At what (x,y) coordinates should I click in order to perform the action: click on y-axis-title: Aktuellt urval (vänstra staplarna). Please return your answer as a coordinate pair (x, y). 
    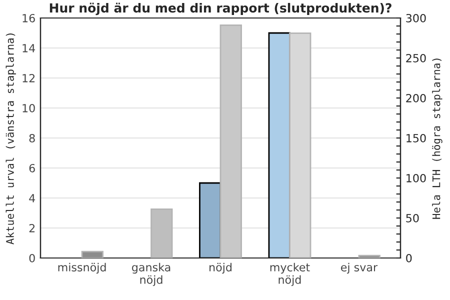
    Looking at the image, I should click on (11, 139).